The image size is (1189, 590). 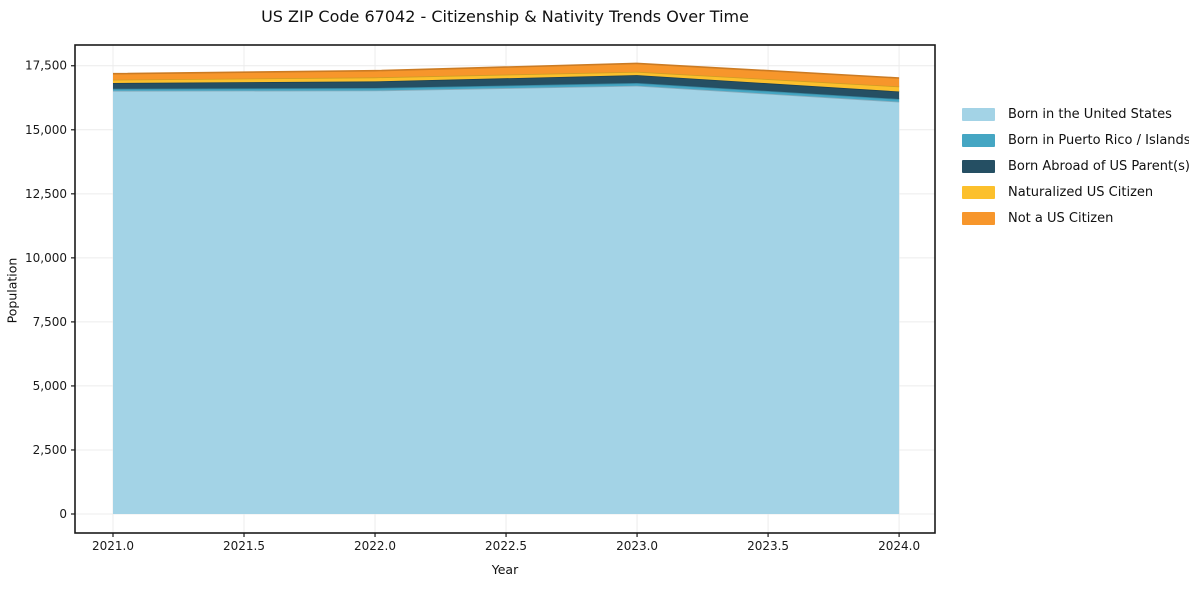 What do you see at coordinates (637, 546) in the screenshot?
I see `x-tick-label: 2023.0` at bounding box center [637, 546].